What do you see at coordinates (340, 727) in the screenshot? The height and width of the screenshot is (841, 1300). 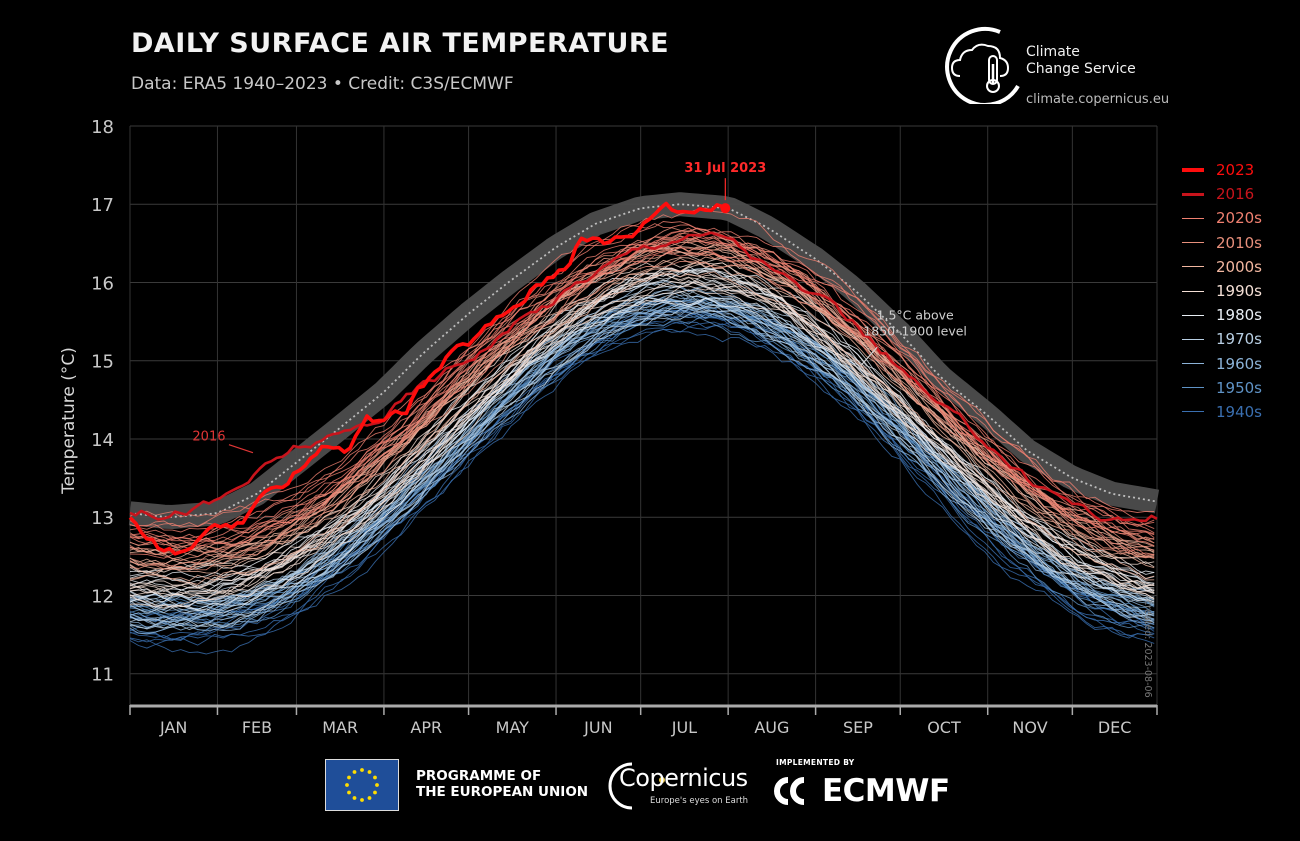 I see `x-tick-label: MAR` at bounding box center [340, 727].